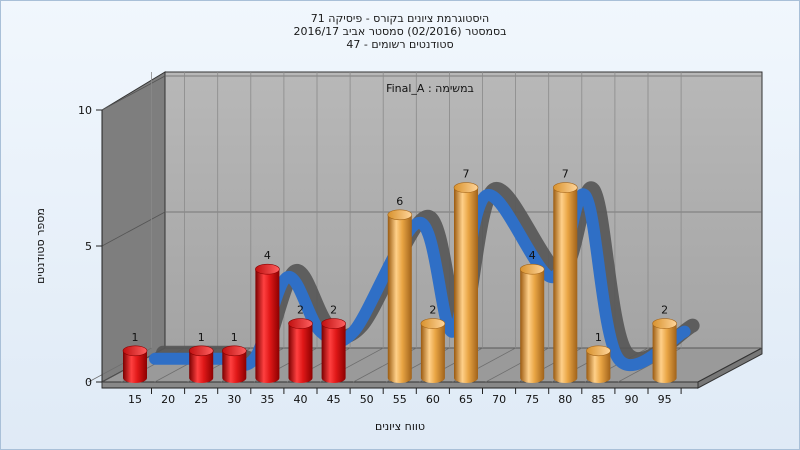 This screenshot has width=800, height=450. Describe the element at coordinates (267, 399) in the screenshot. I see `x-tick-label: 35` at that location.